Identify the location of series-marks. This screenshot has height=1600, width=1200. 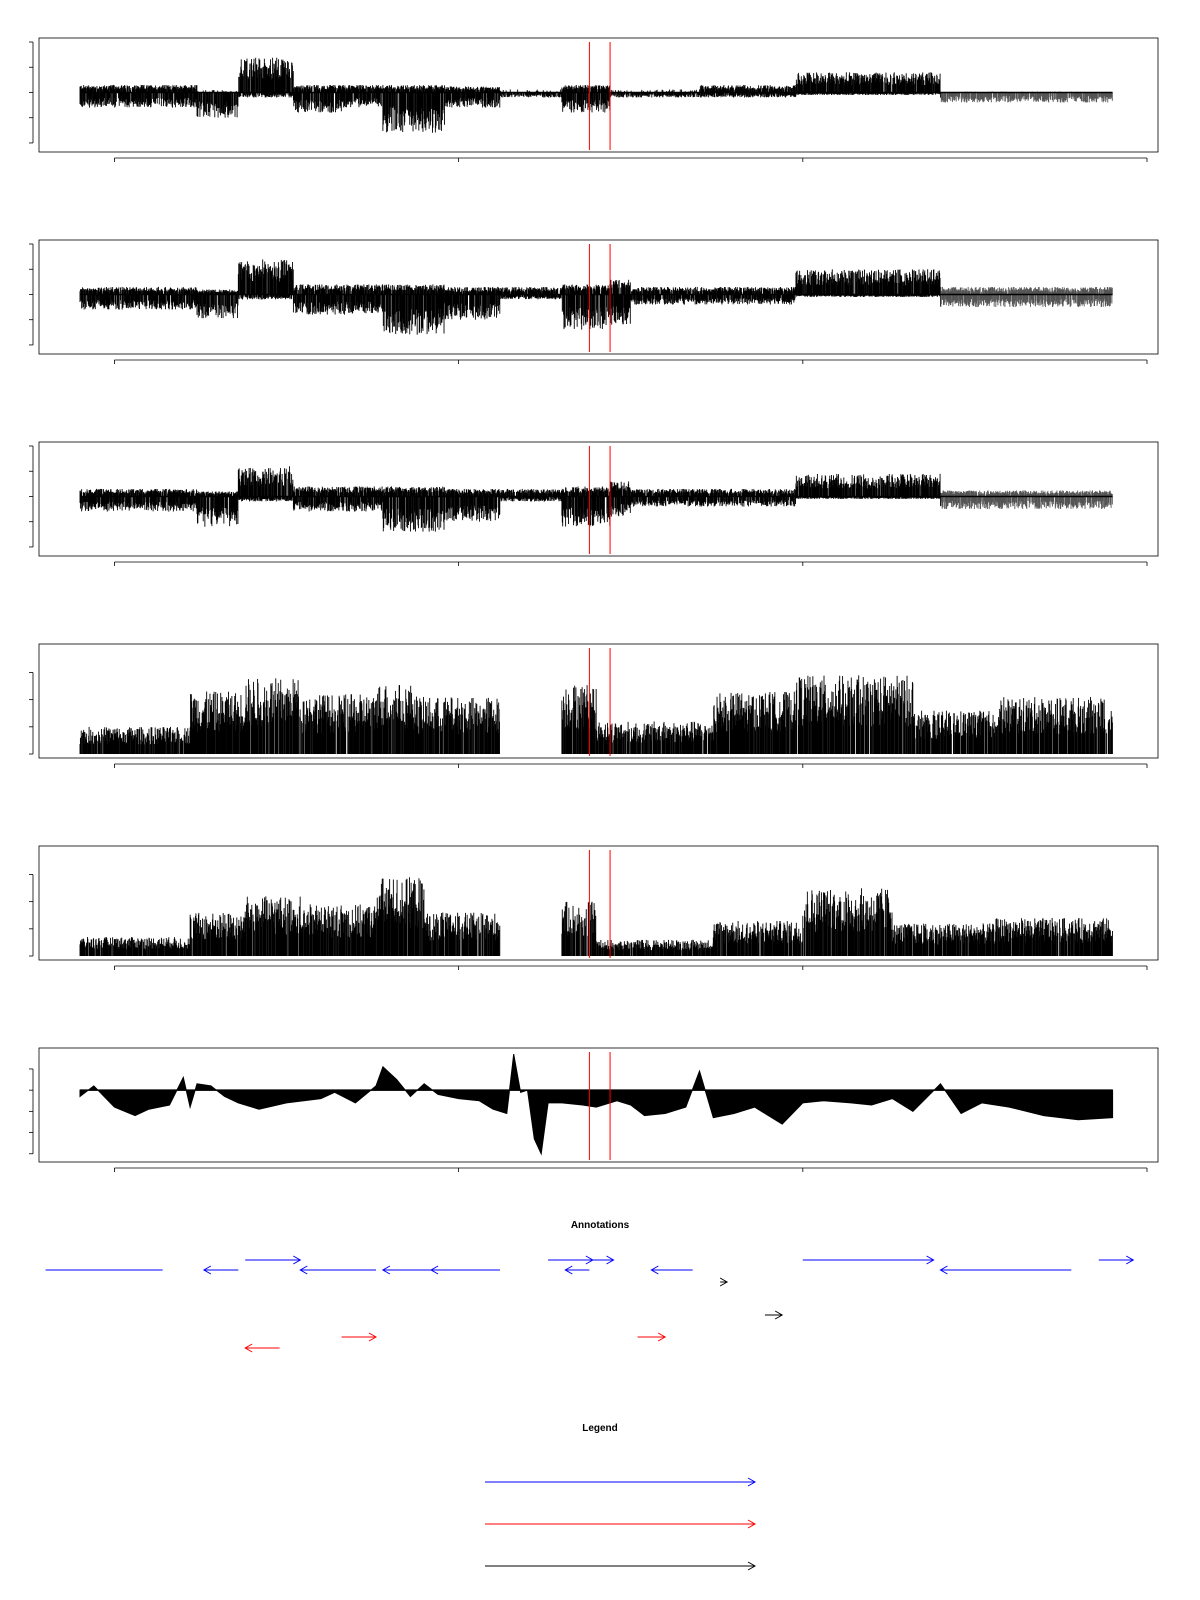
(596, 297).